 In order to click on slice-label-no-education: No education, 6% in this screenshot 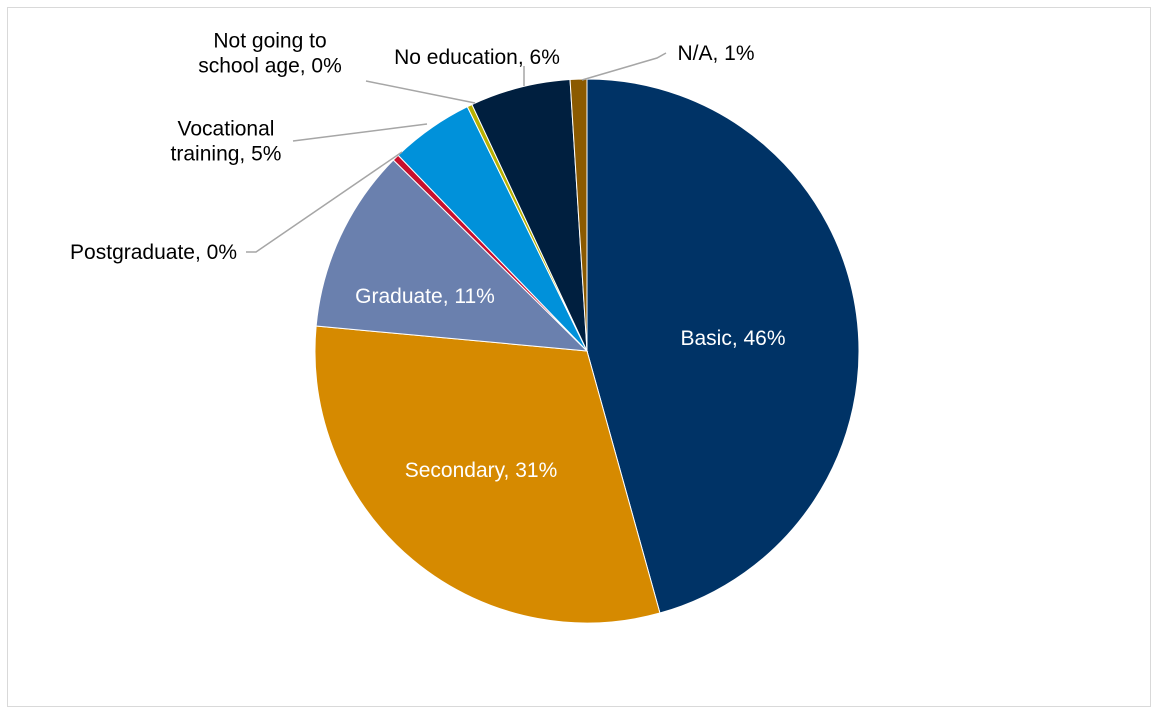, I will do `click(477, 57)`.